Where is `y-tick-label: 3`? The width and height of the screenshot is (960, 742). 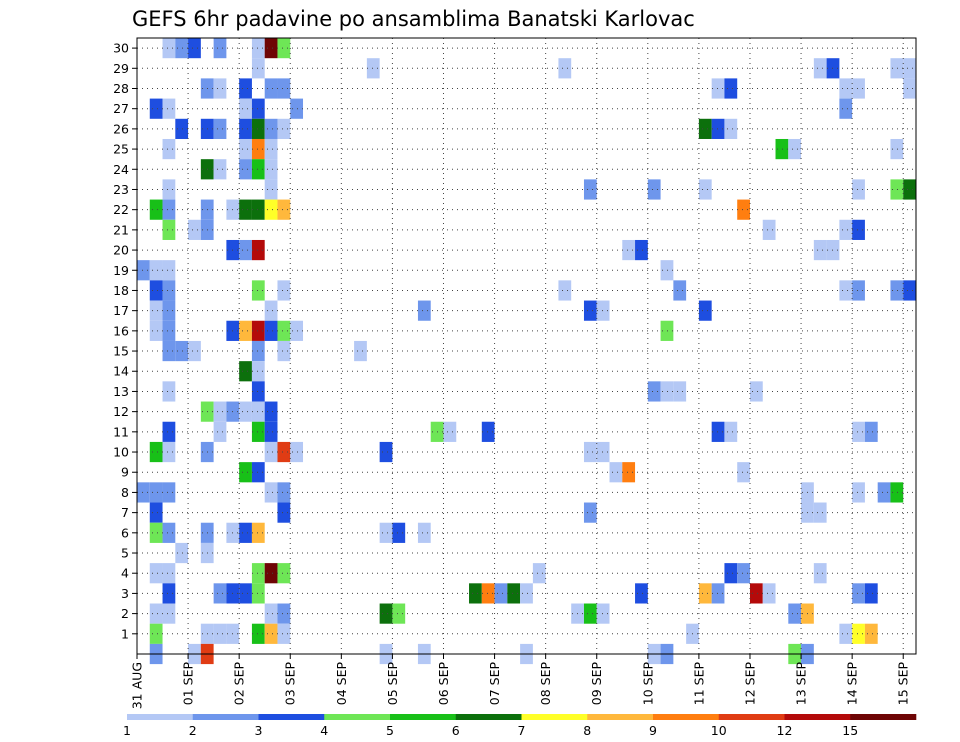 y-tick-label: 3 is located at coordinates (125, 593).